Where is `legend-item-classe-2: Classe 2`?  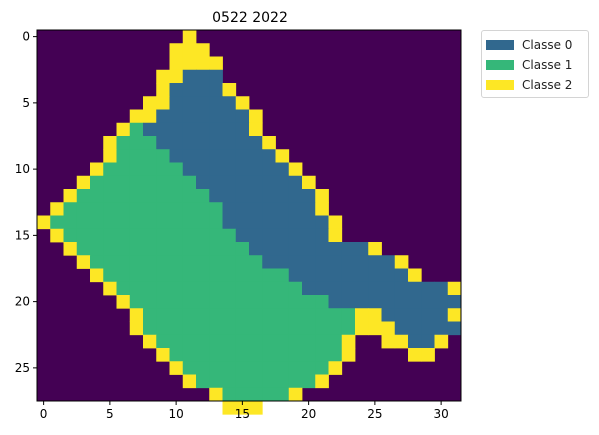
legend-item-classe-2: Classe 2 is located at coordinates (537, 85).